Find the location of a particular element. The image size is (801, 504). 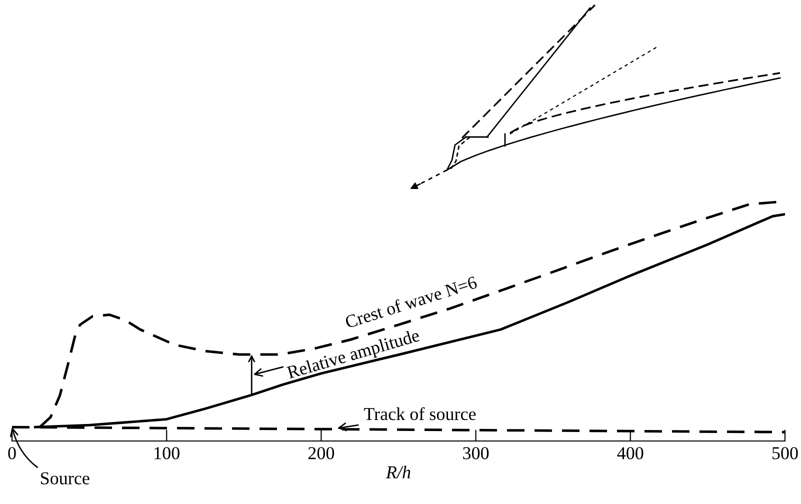

x-tick-label: 500 is located at coordinates (785, 453).